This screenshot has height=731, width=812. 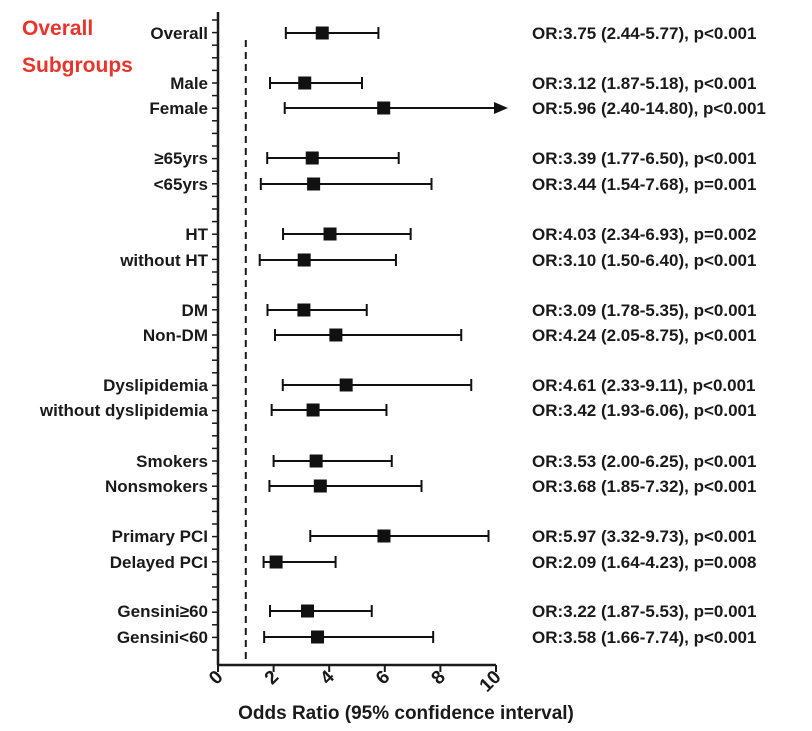 I want to click on row-label: HT, so click(x=196, y=234).